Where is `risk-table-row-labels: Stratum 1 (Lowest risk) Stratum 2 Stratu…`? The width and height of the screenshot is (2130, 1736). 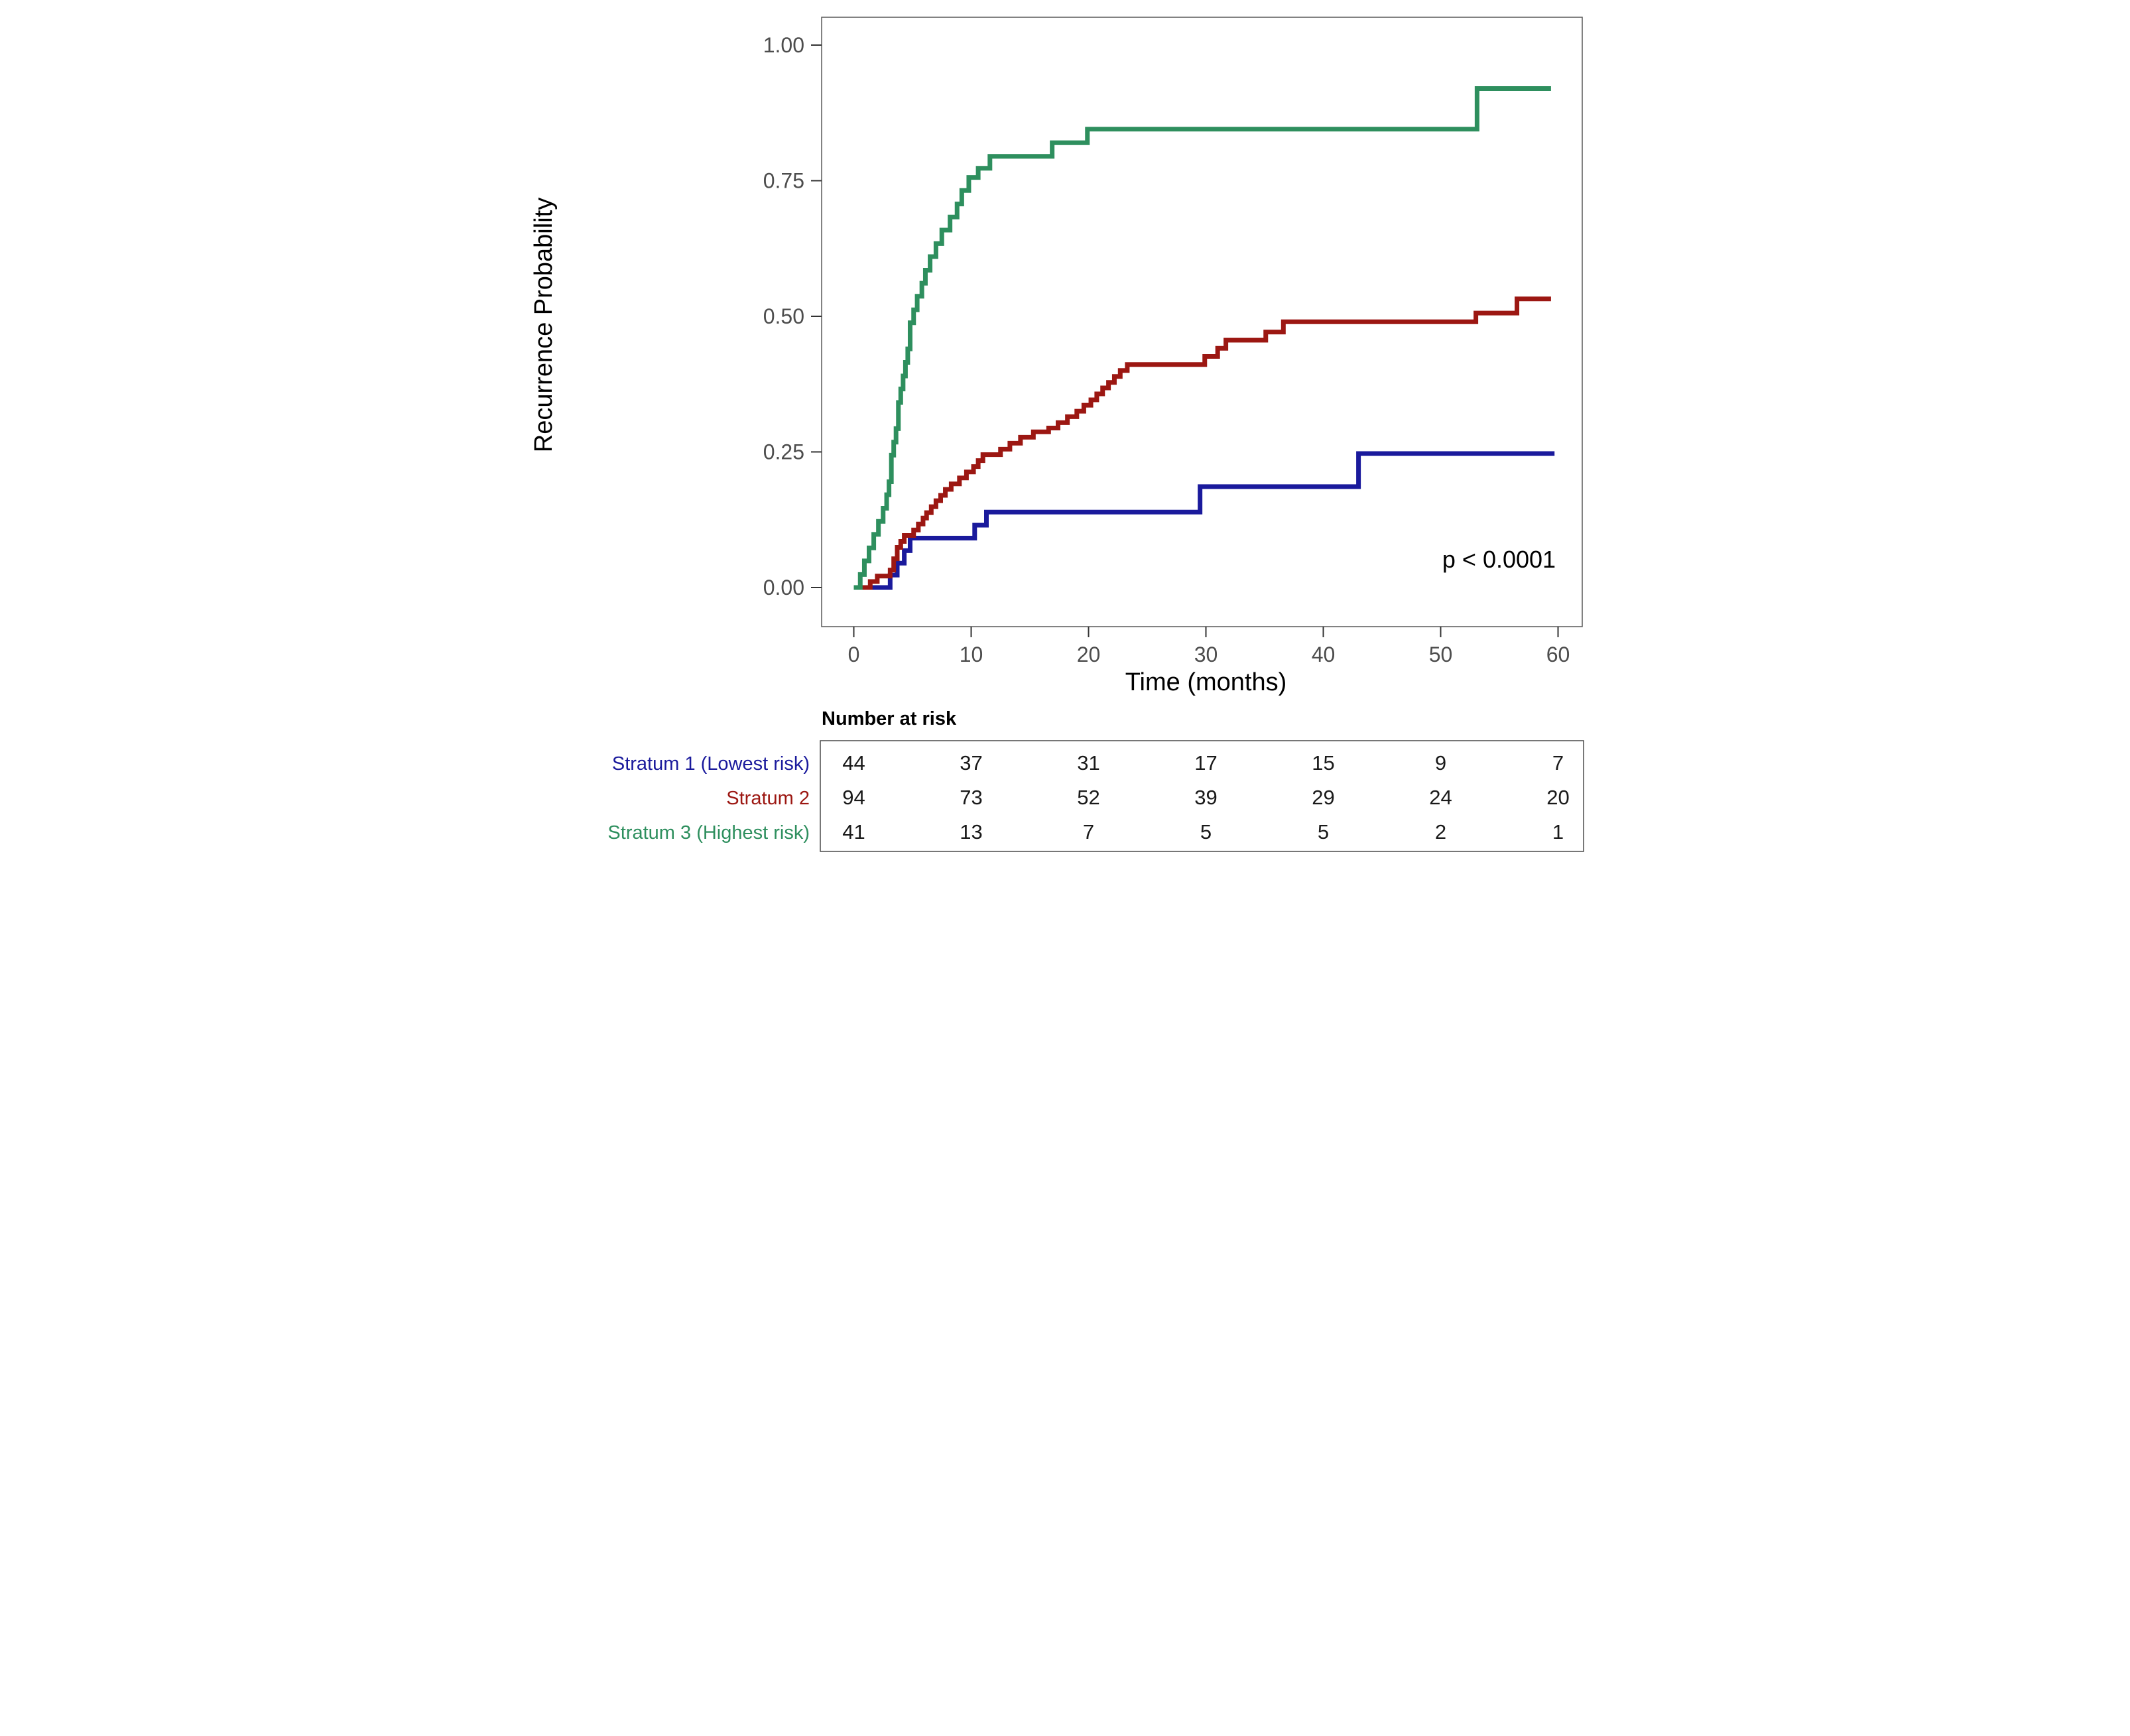 risk-table-row-labels: Stratum 1 (Lowest risk) Stratum 2 Stratu… is located at coordinates (708, 798).